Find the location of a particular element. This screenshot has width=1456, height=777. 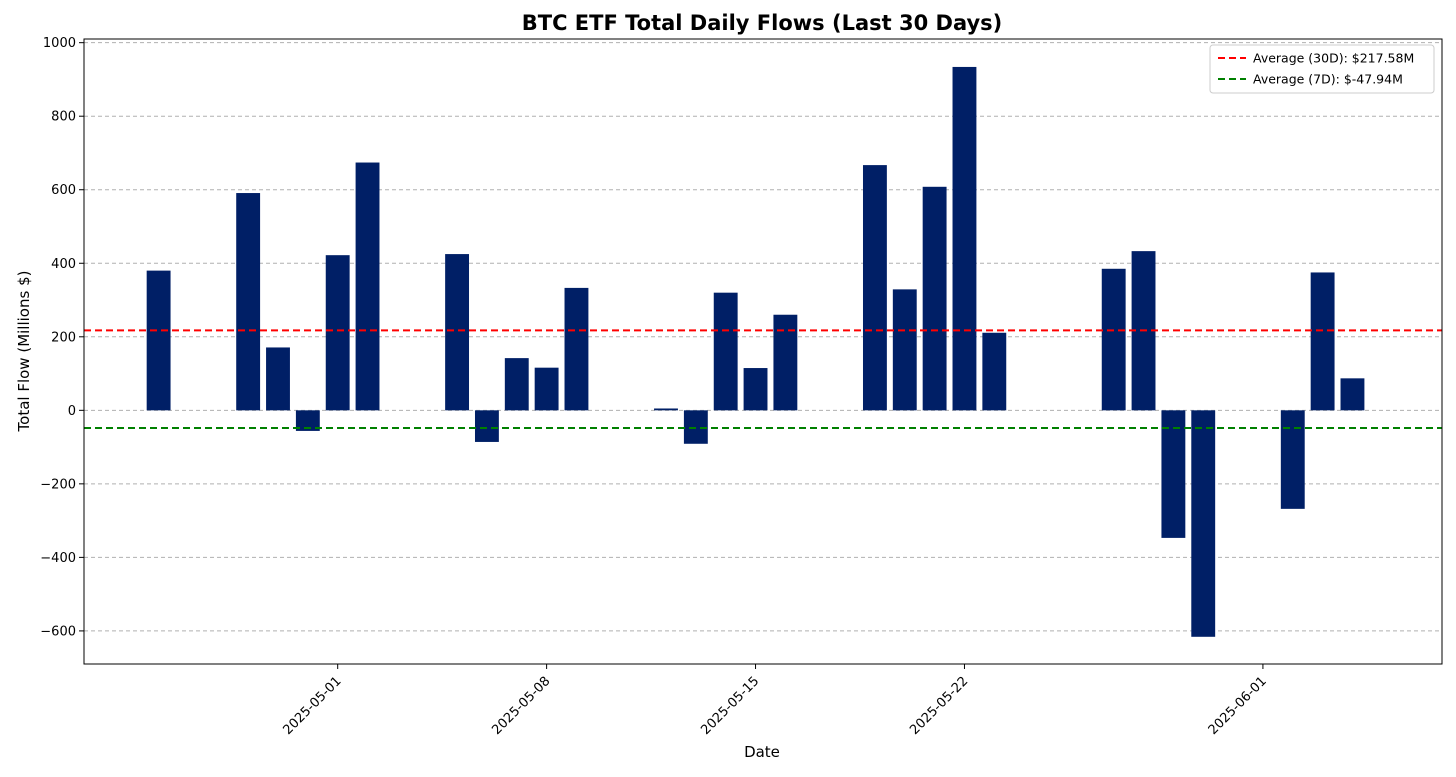

x-tick-label: 2025-06-01 is located at coordinates (1238, 706).